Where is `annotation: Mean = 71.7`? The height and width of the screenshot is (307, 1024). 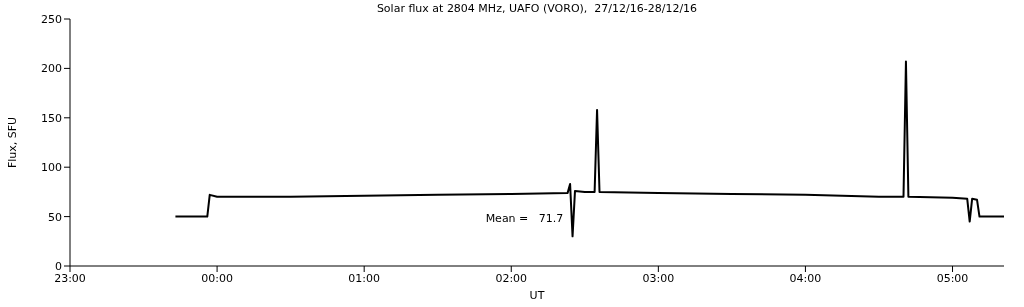 annotation: Mean = 71.7 is located at coordinates (524, 218).